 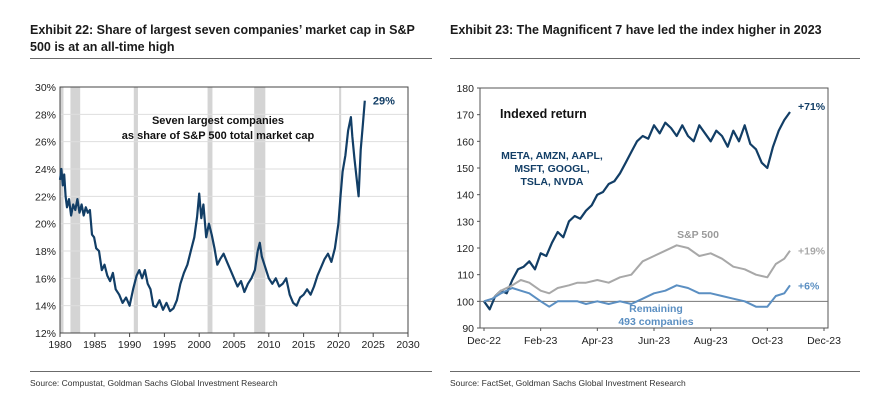 What do you see at coordinates (484, 341) in the screenshot?
I see `x-tick-label: Dec-22` at bounding box center [484, 341].